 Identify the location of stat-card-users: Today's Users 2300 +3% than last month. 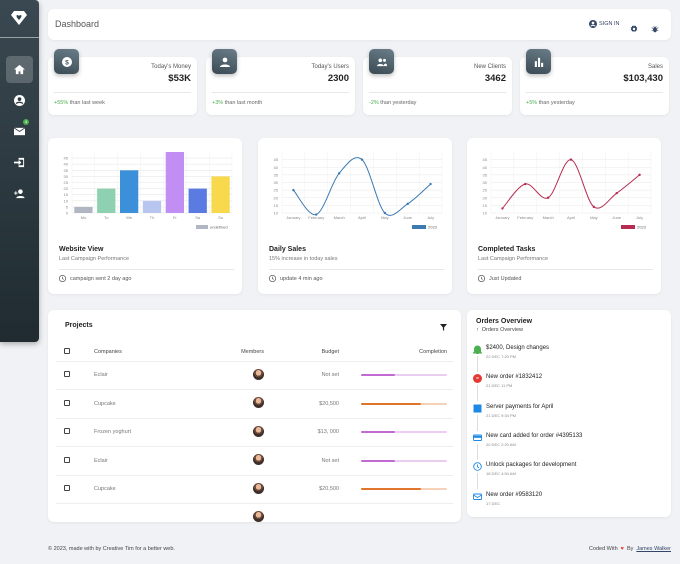
(280, 82).